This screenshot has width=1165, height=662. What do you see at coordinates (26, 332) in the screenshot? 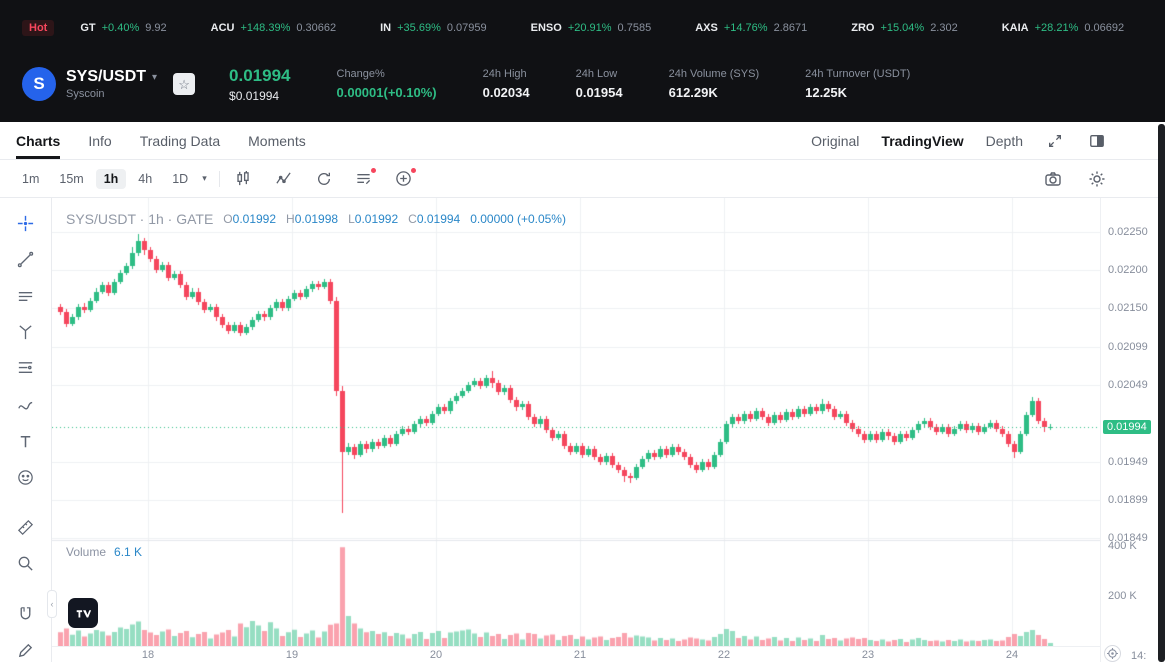
I see `pitchfork-icon` at bounding box center [26, 332].